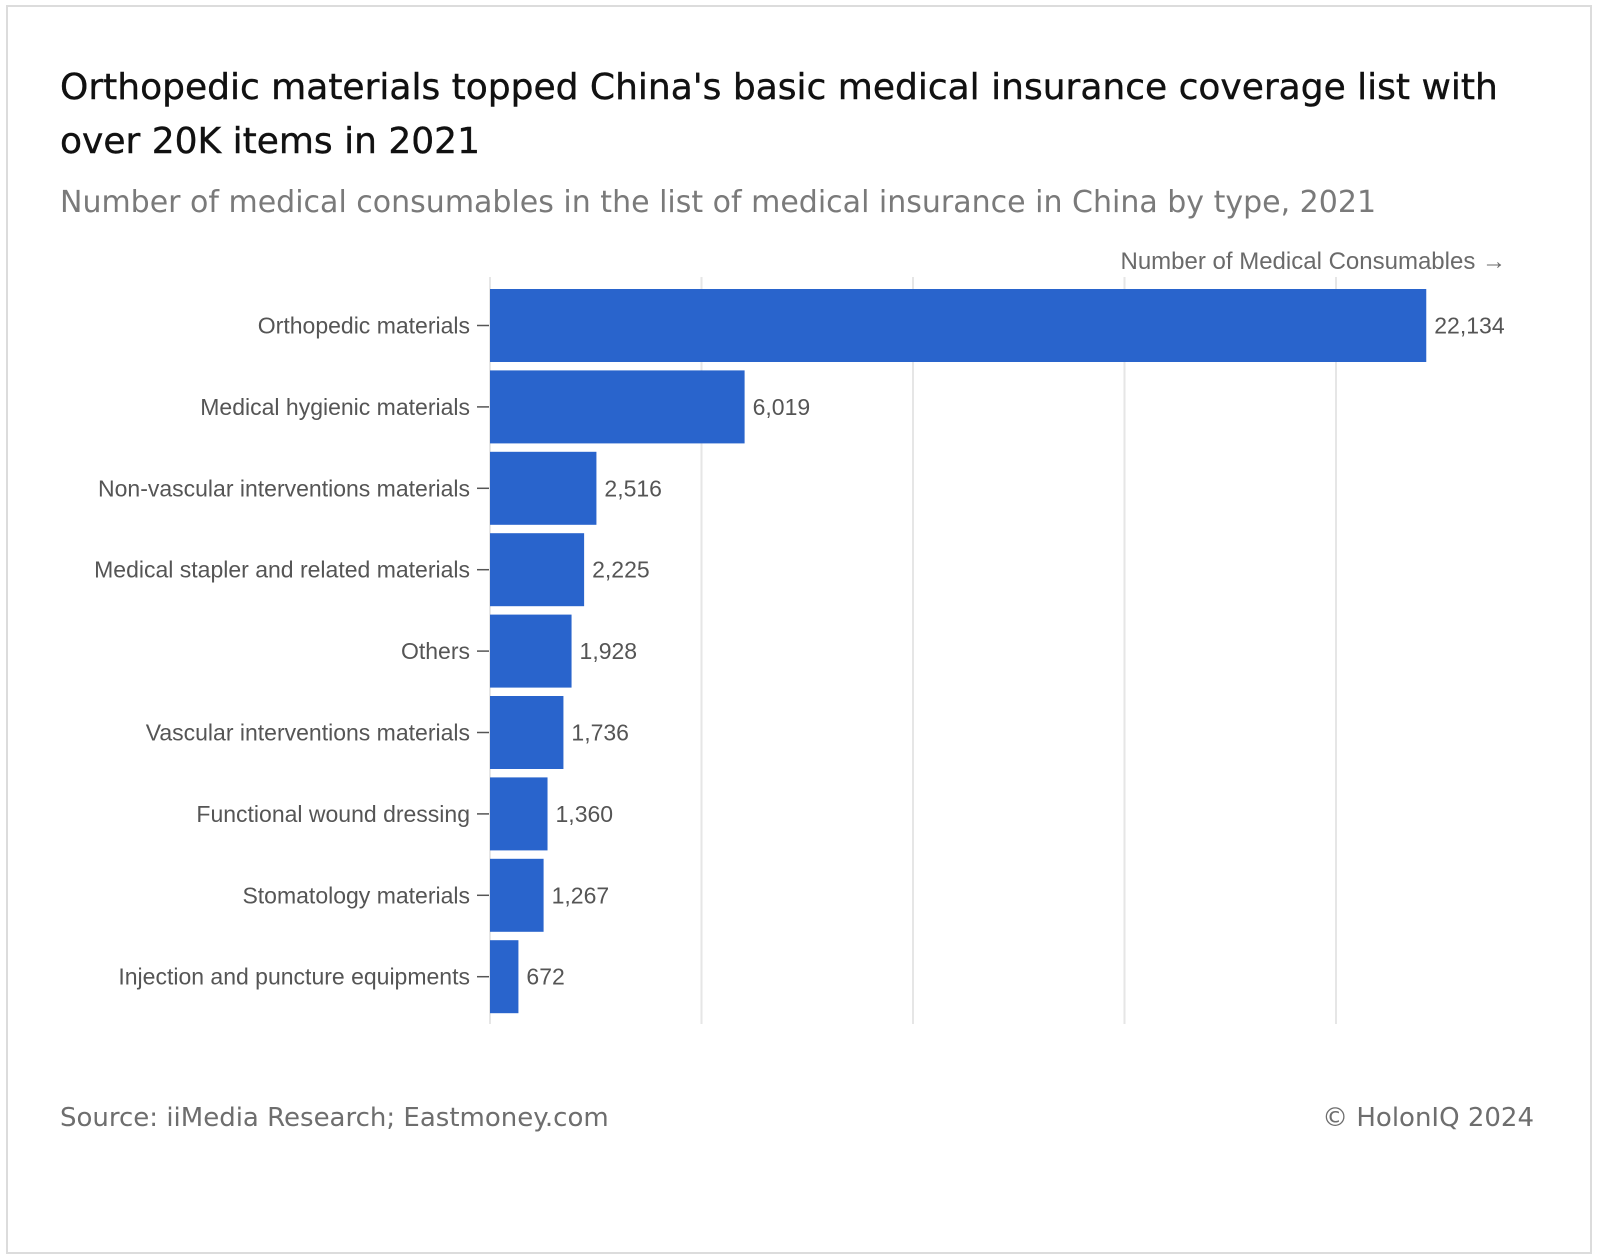 The height and width of the screenshot is (1259, 1600). I want to click on value-label: 1,360, so click(585, 814).